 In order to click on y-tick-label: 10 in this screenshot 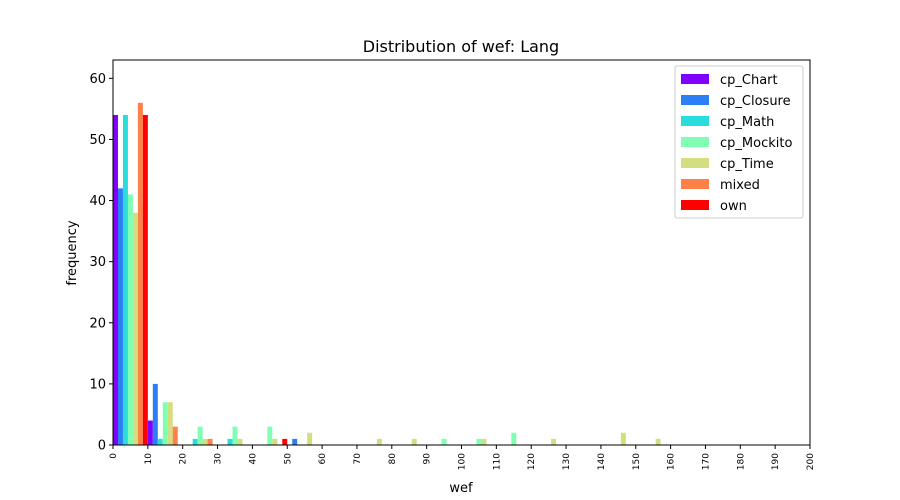, I will do `click(97, 384)`.